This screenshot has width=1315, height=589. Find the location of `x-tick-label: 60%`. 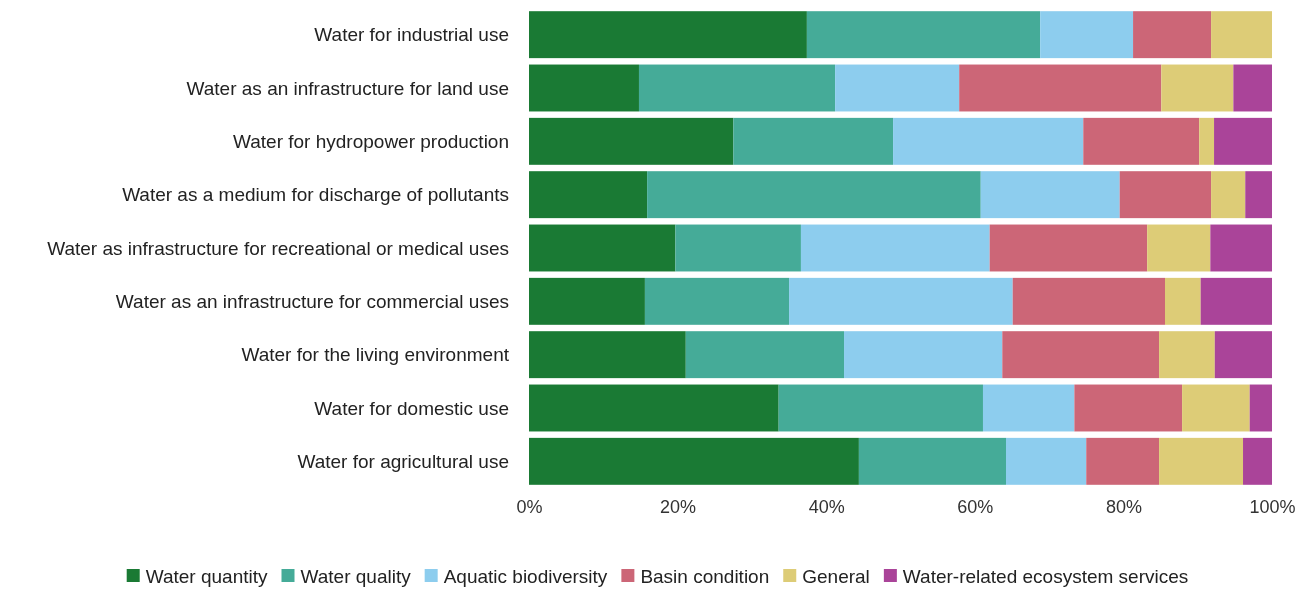

x-tick-label: 60% is located at coordinates (975, 506).